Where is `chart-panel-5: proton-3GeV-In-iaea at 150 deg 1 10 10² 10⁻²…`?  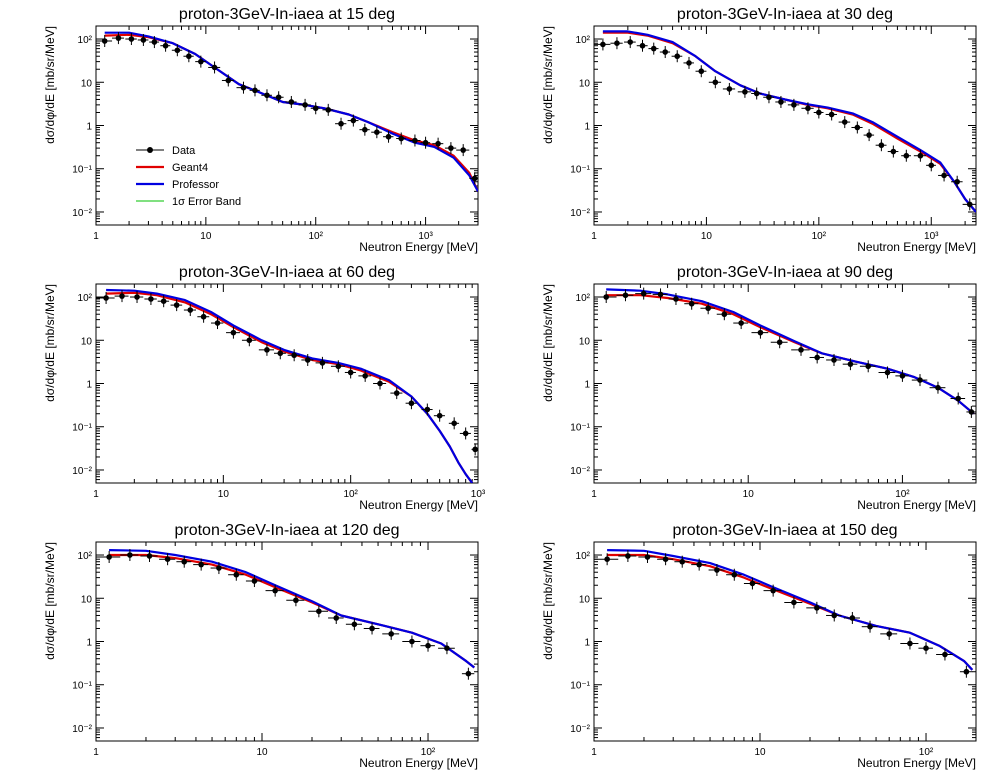 chart-panel-5: proton-3GeV-In-iaea at 150 deg 1 10 10² 10⁻²… is located at coordinates (759, 646).